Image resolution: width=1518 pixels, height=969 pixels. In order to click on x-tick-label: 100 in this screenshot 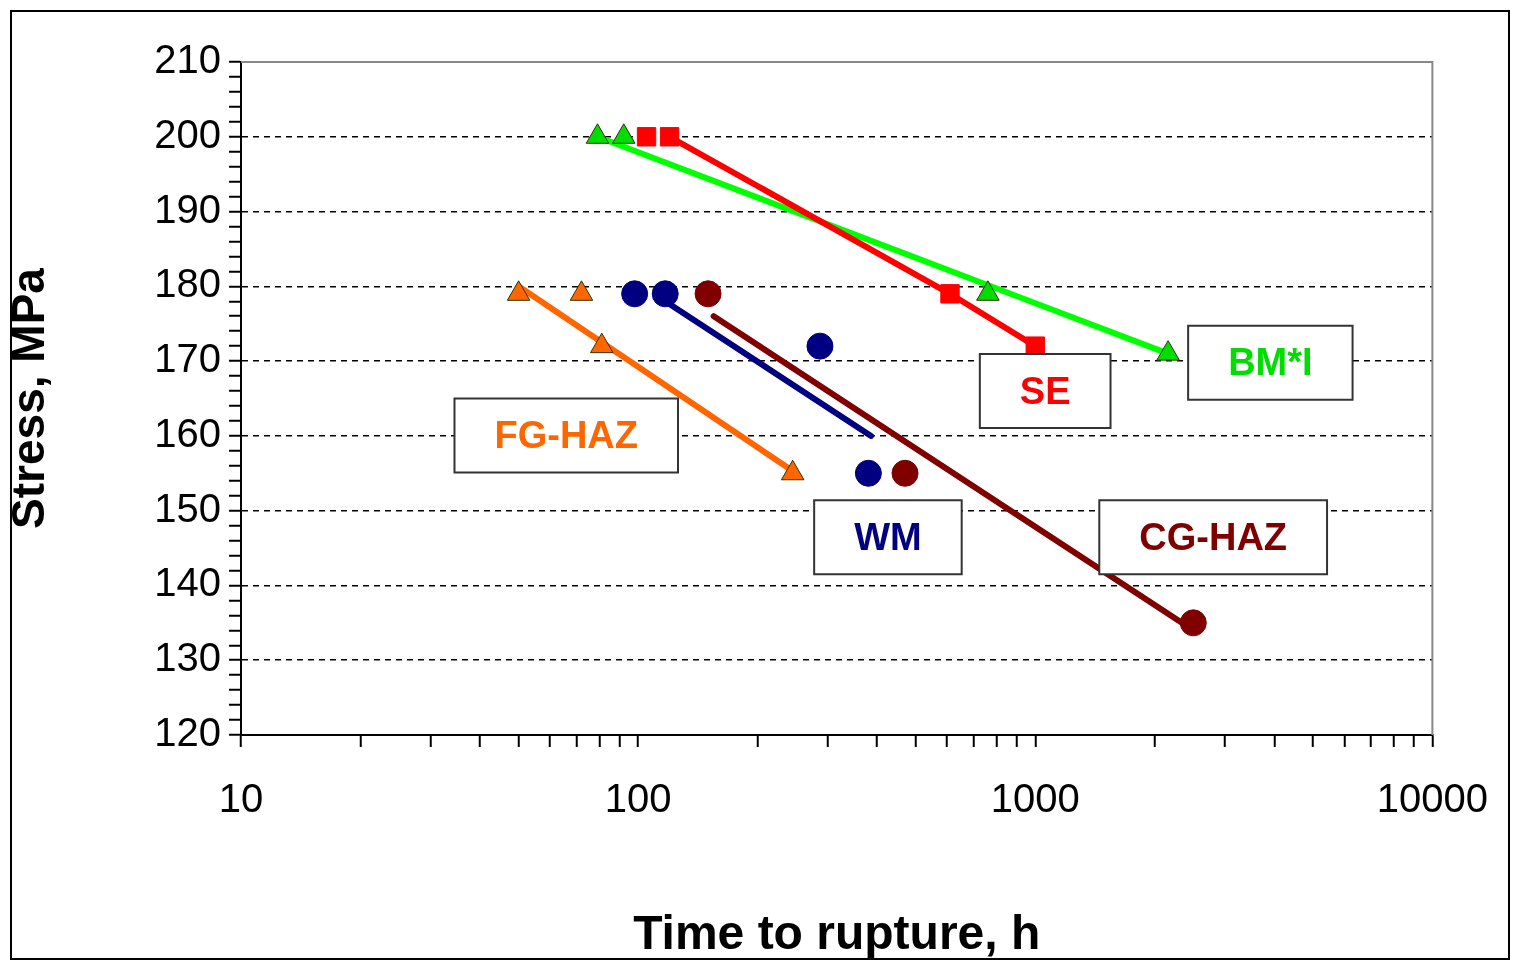, I will do `click(638, 798)`.